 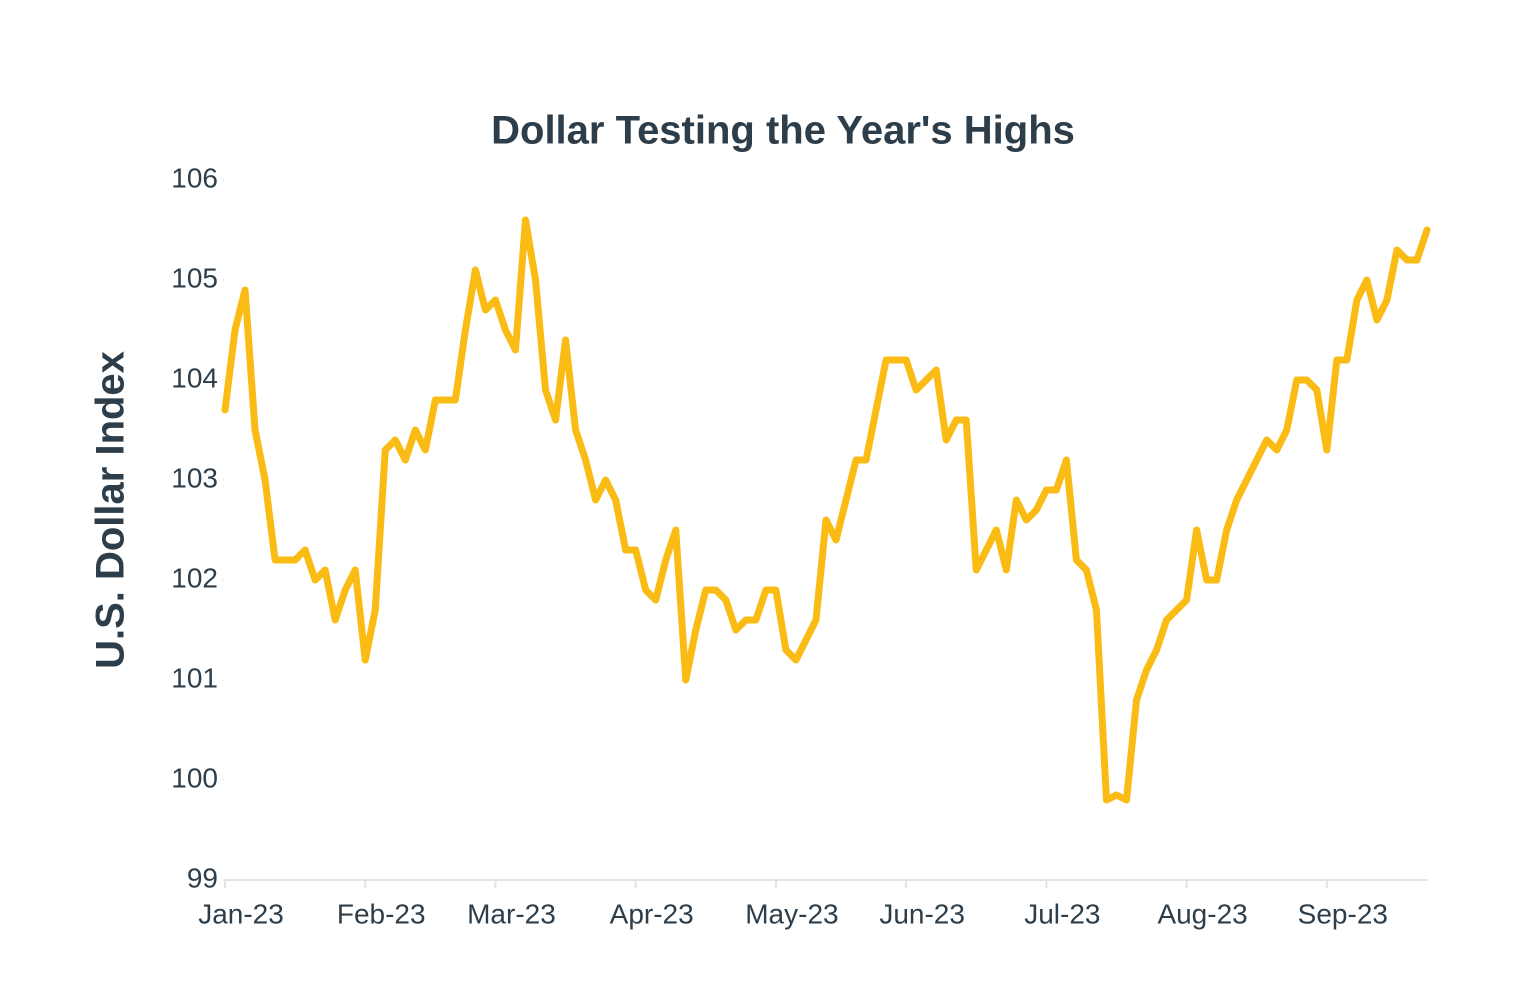 I want to click on x-tick-label: Jan-23, so click(x=241, y=913).